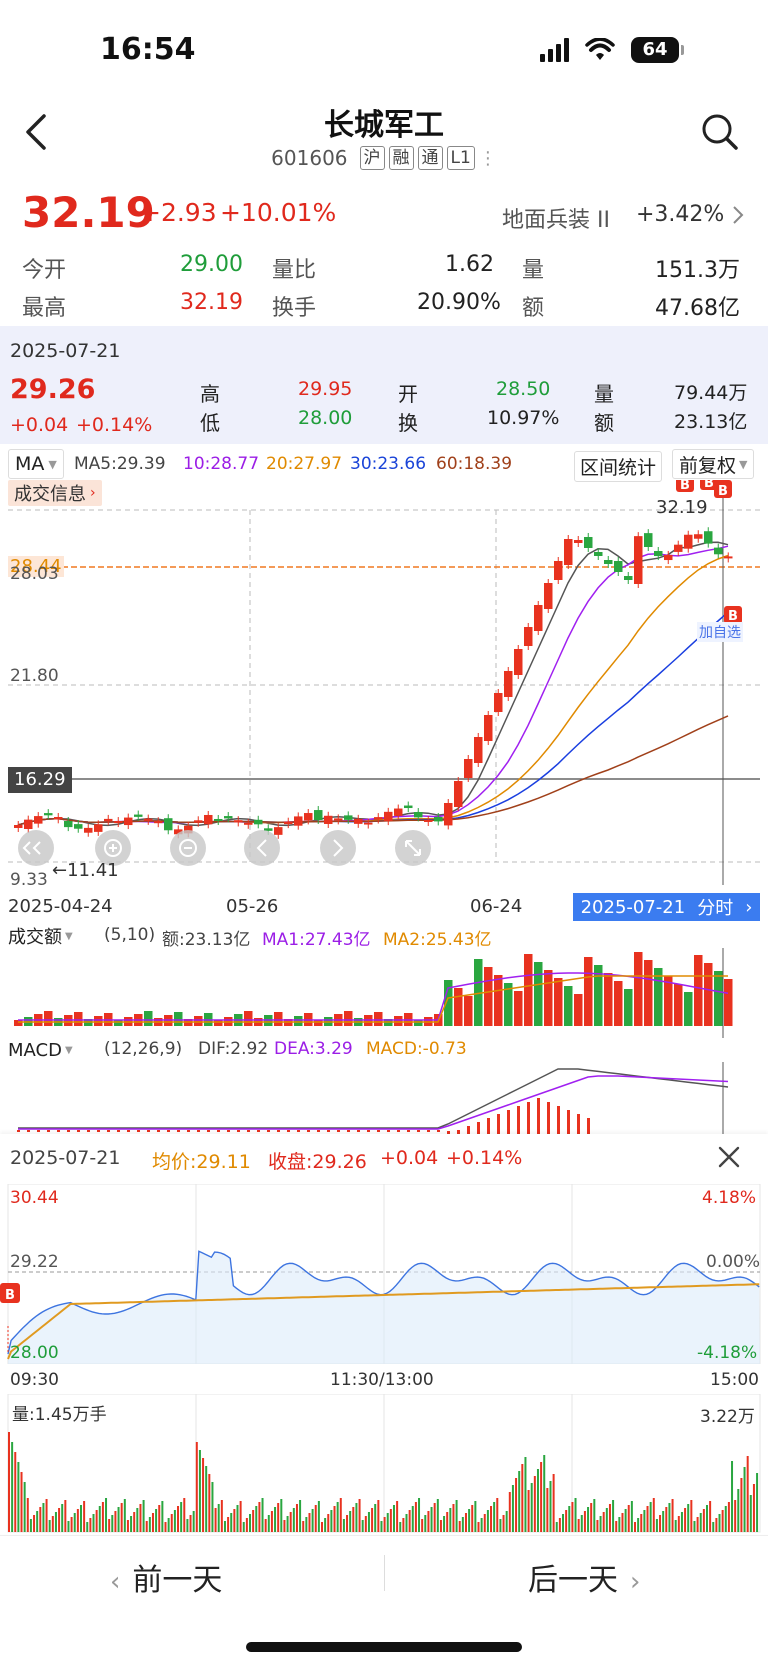  Describe the element at coordinates (729, 1157) in the screenshot. I see `close-intraday-button` at that location.